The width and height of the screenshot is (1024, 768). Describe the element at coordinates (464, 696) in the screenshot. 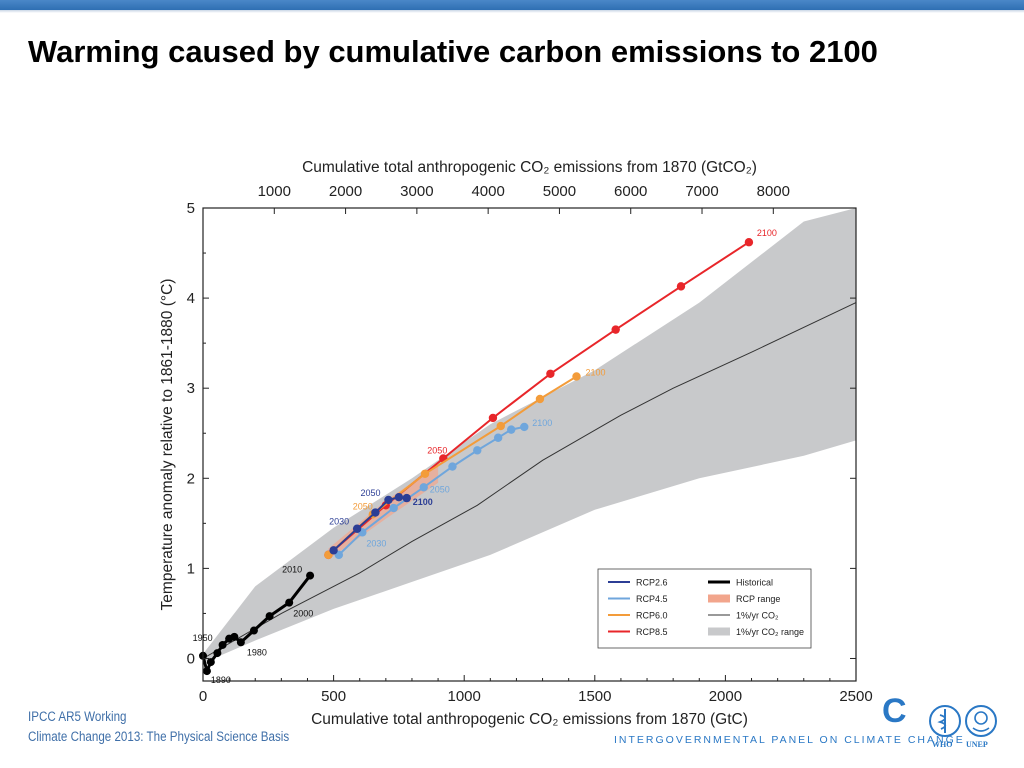

I see `x-tick-label: 1000` at that location.